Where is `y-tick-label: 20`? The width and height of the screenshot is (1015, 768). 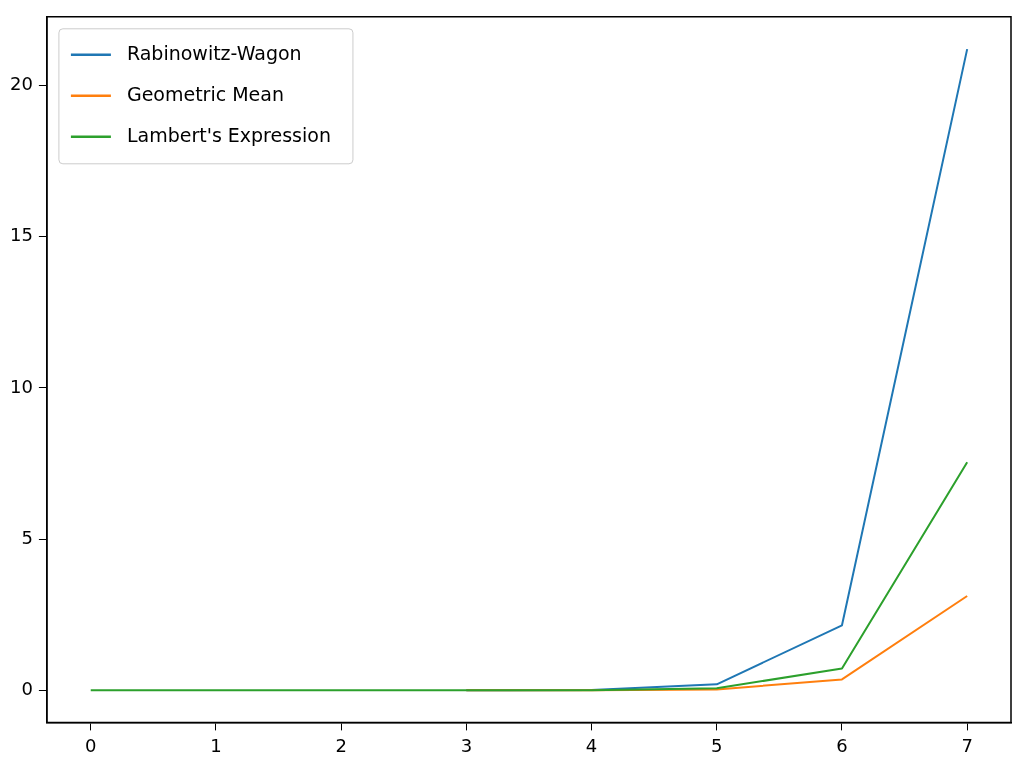 y-tick-label: 20 is located at coordinates (21, 84).